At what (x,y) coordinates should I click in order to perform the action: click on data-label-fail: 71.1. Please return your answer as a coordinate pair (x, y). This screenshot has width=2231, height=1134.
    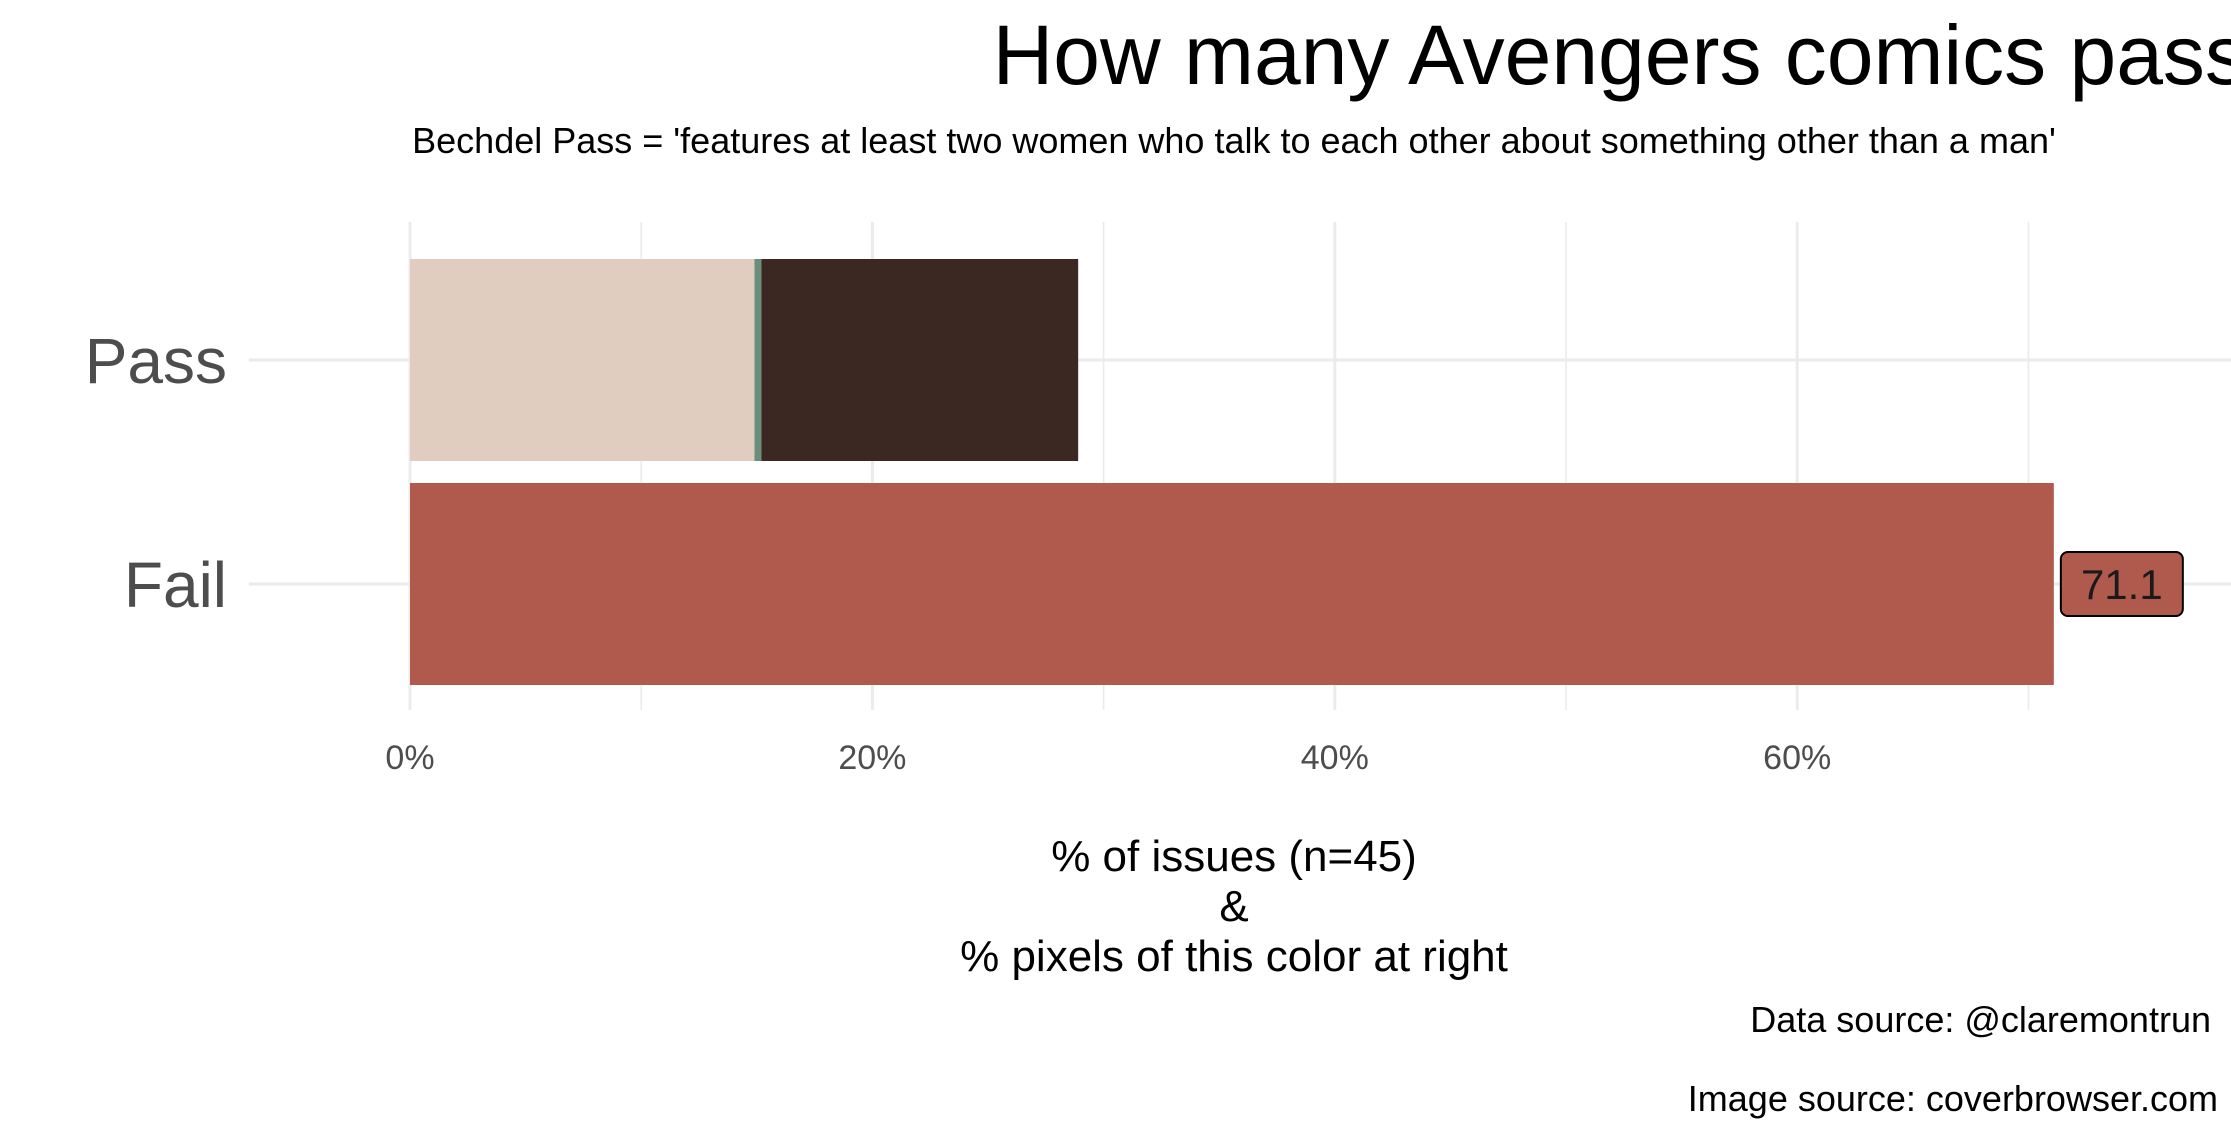
    Looking at the image, I should click on (2121, 584).